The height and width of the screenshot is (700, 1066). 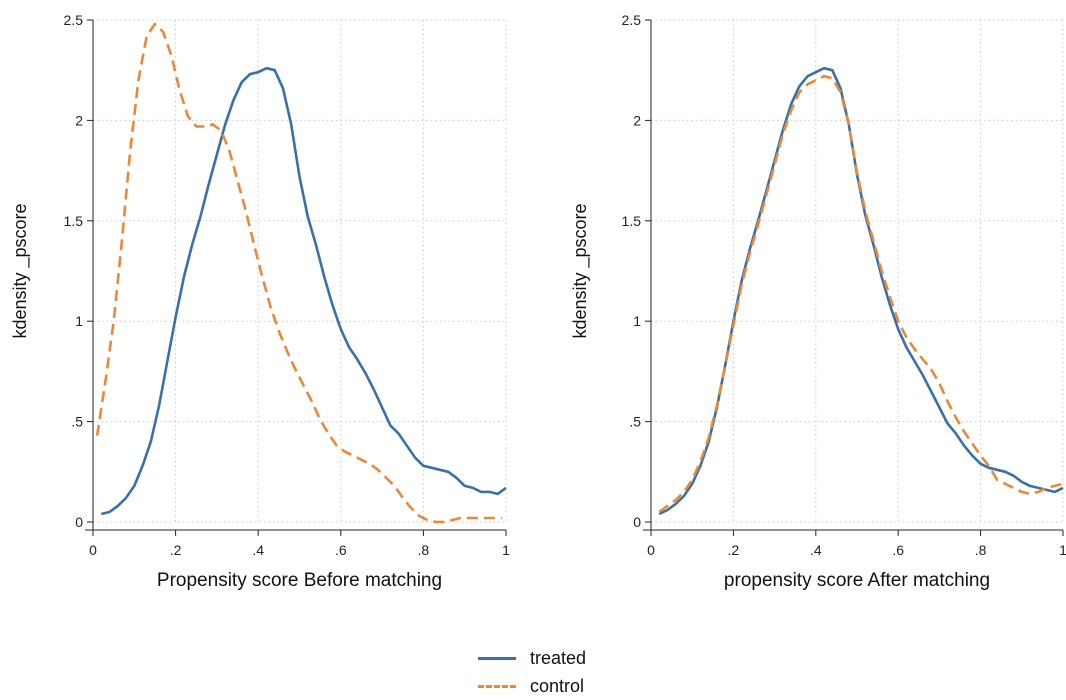 I want to click on legend: treated control, so click(x=568, y=672).